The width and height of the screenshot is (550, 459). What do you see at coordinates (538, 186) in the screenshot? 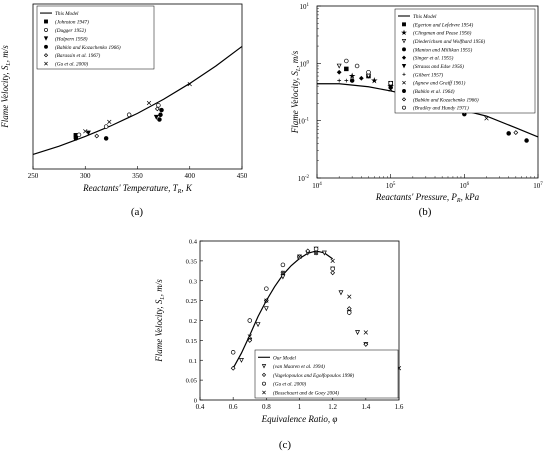
I see `x-tick-label: 10⁷` at bounding box center [538, 186].